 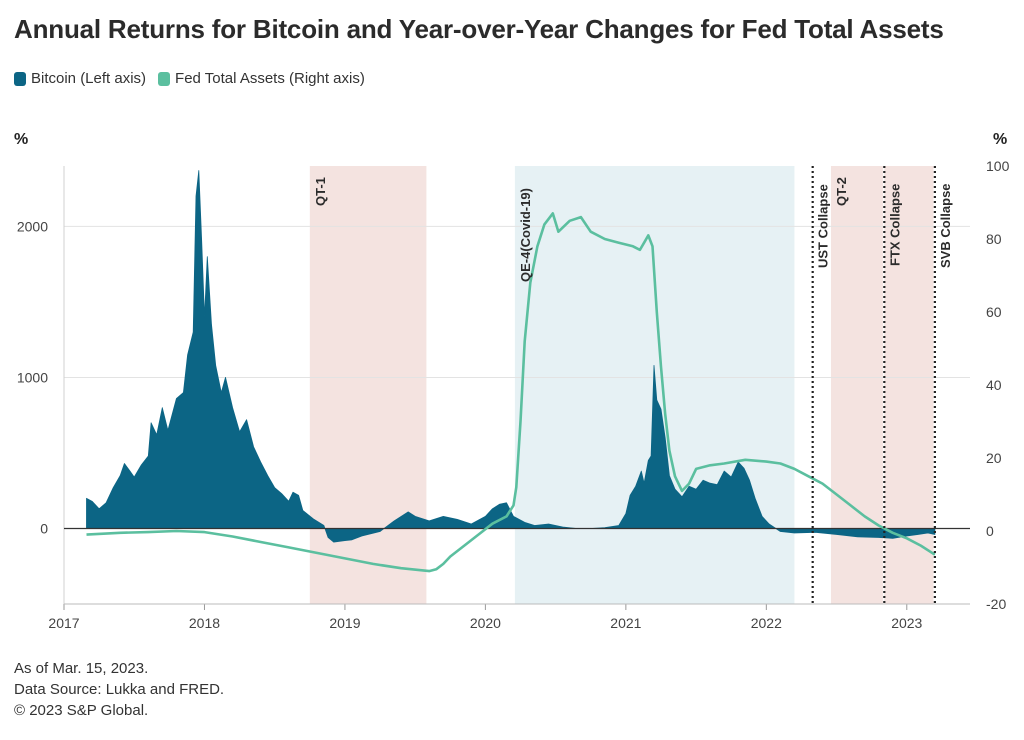 I want to click on x-tick-label: 2021, so click(x=625, y=623).